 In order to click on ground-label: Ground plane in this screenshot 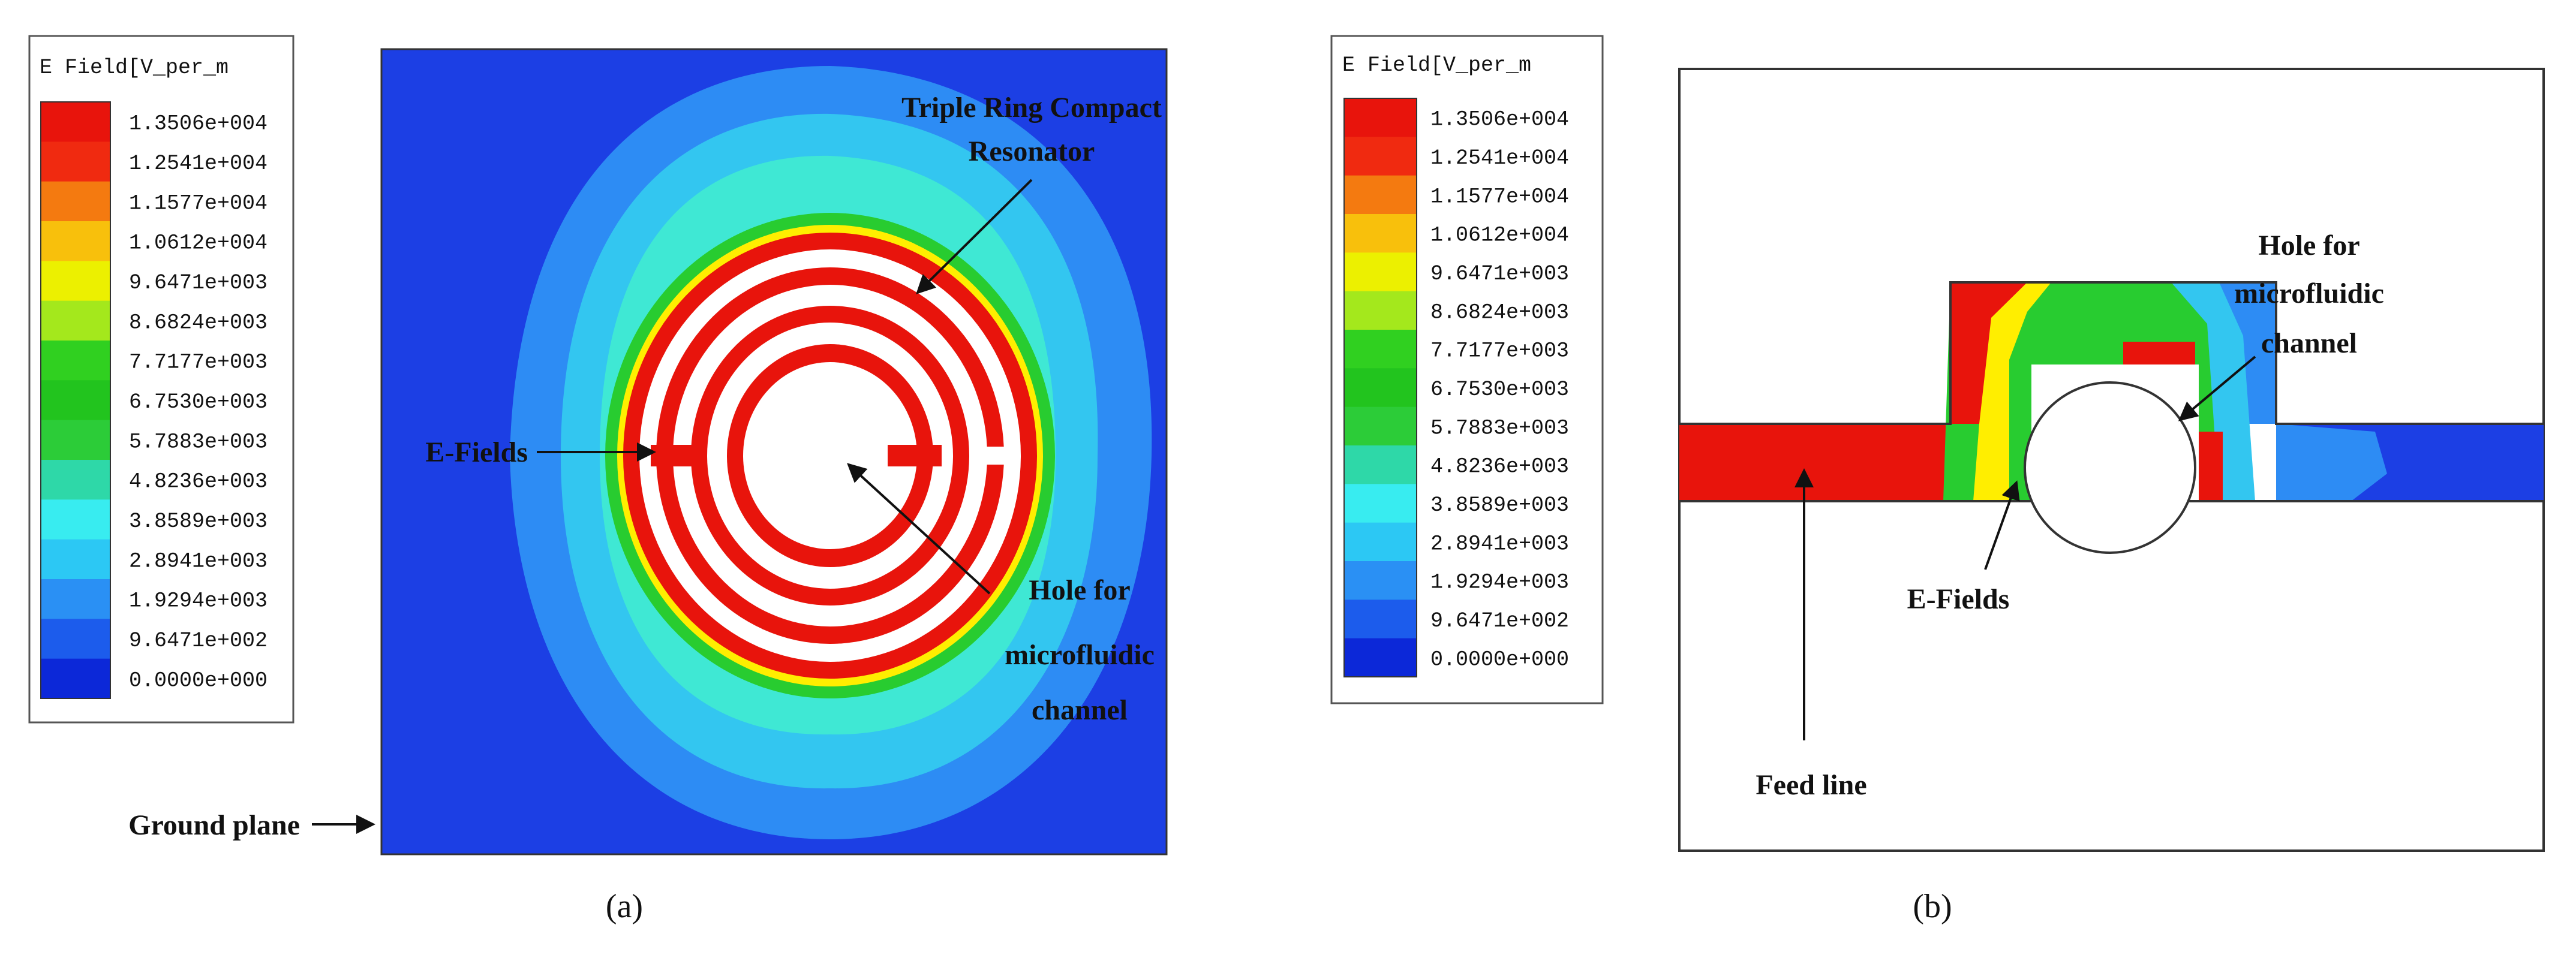, I will do `click(214, 825)`.